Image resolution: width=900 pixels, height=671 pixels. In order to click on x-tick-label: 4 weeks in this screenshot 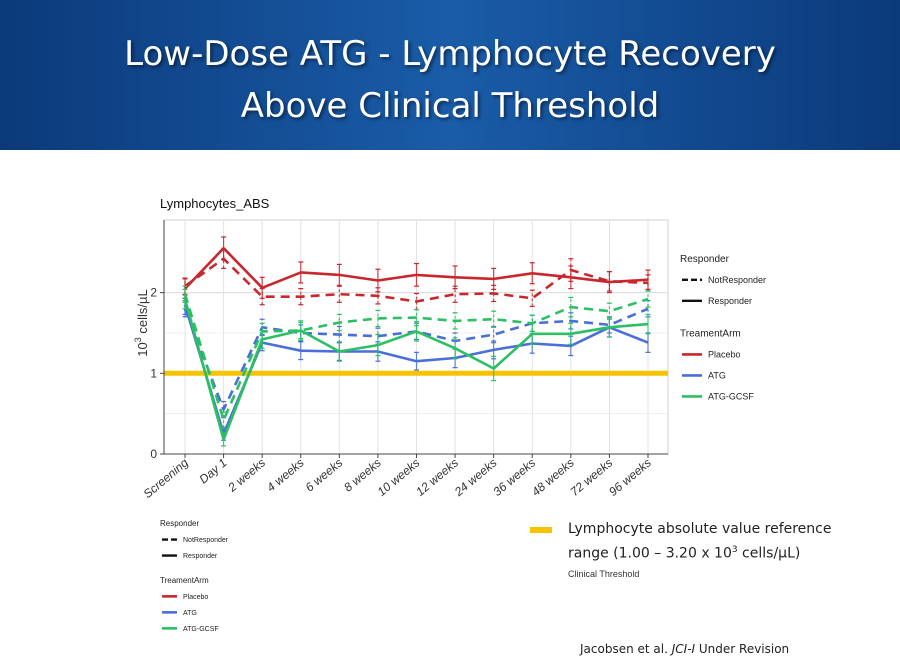, I will do `click(285, 475)`.